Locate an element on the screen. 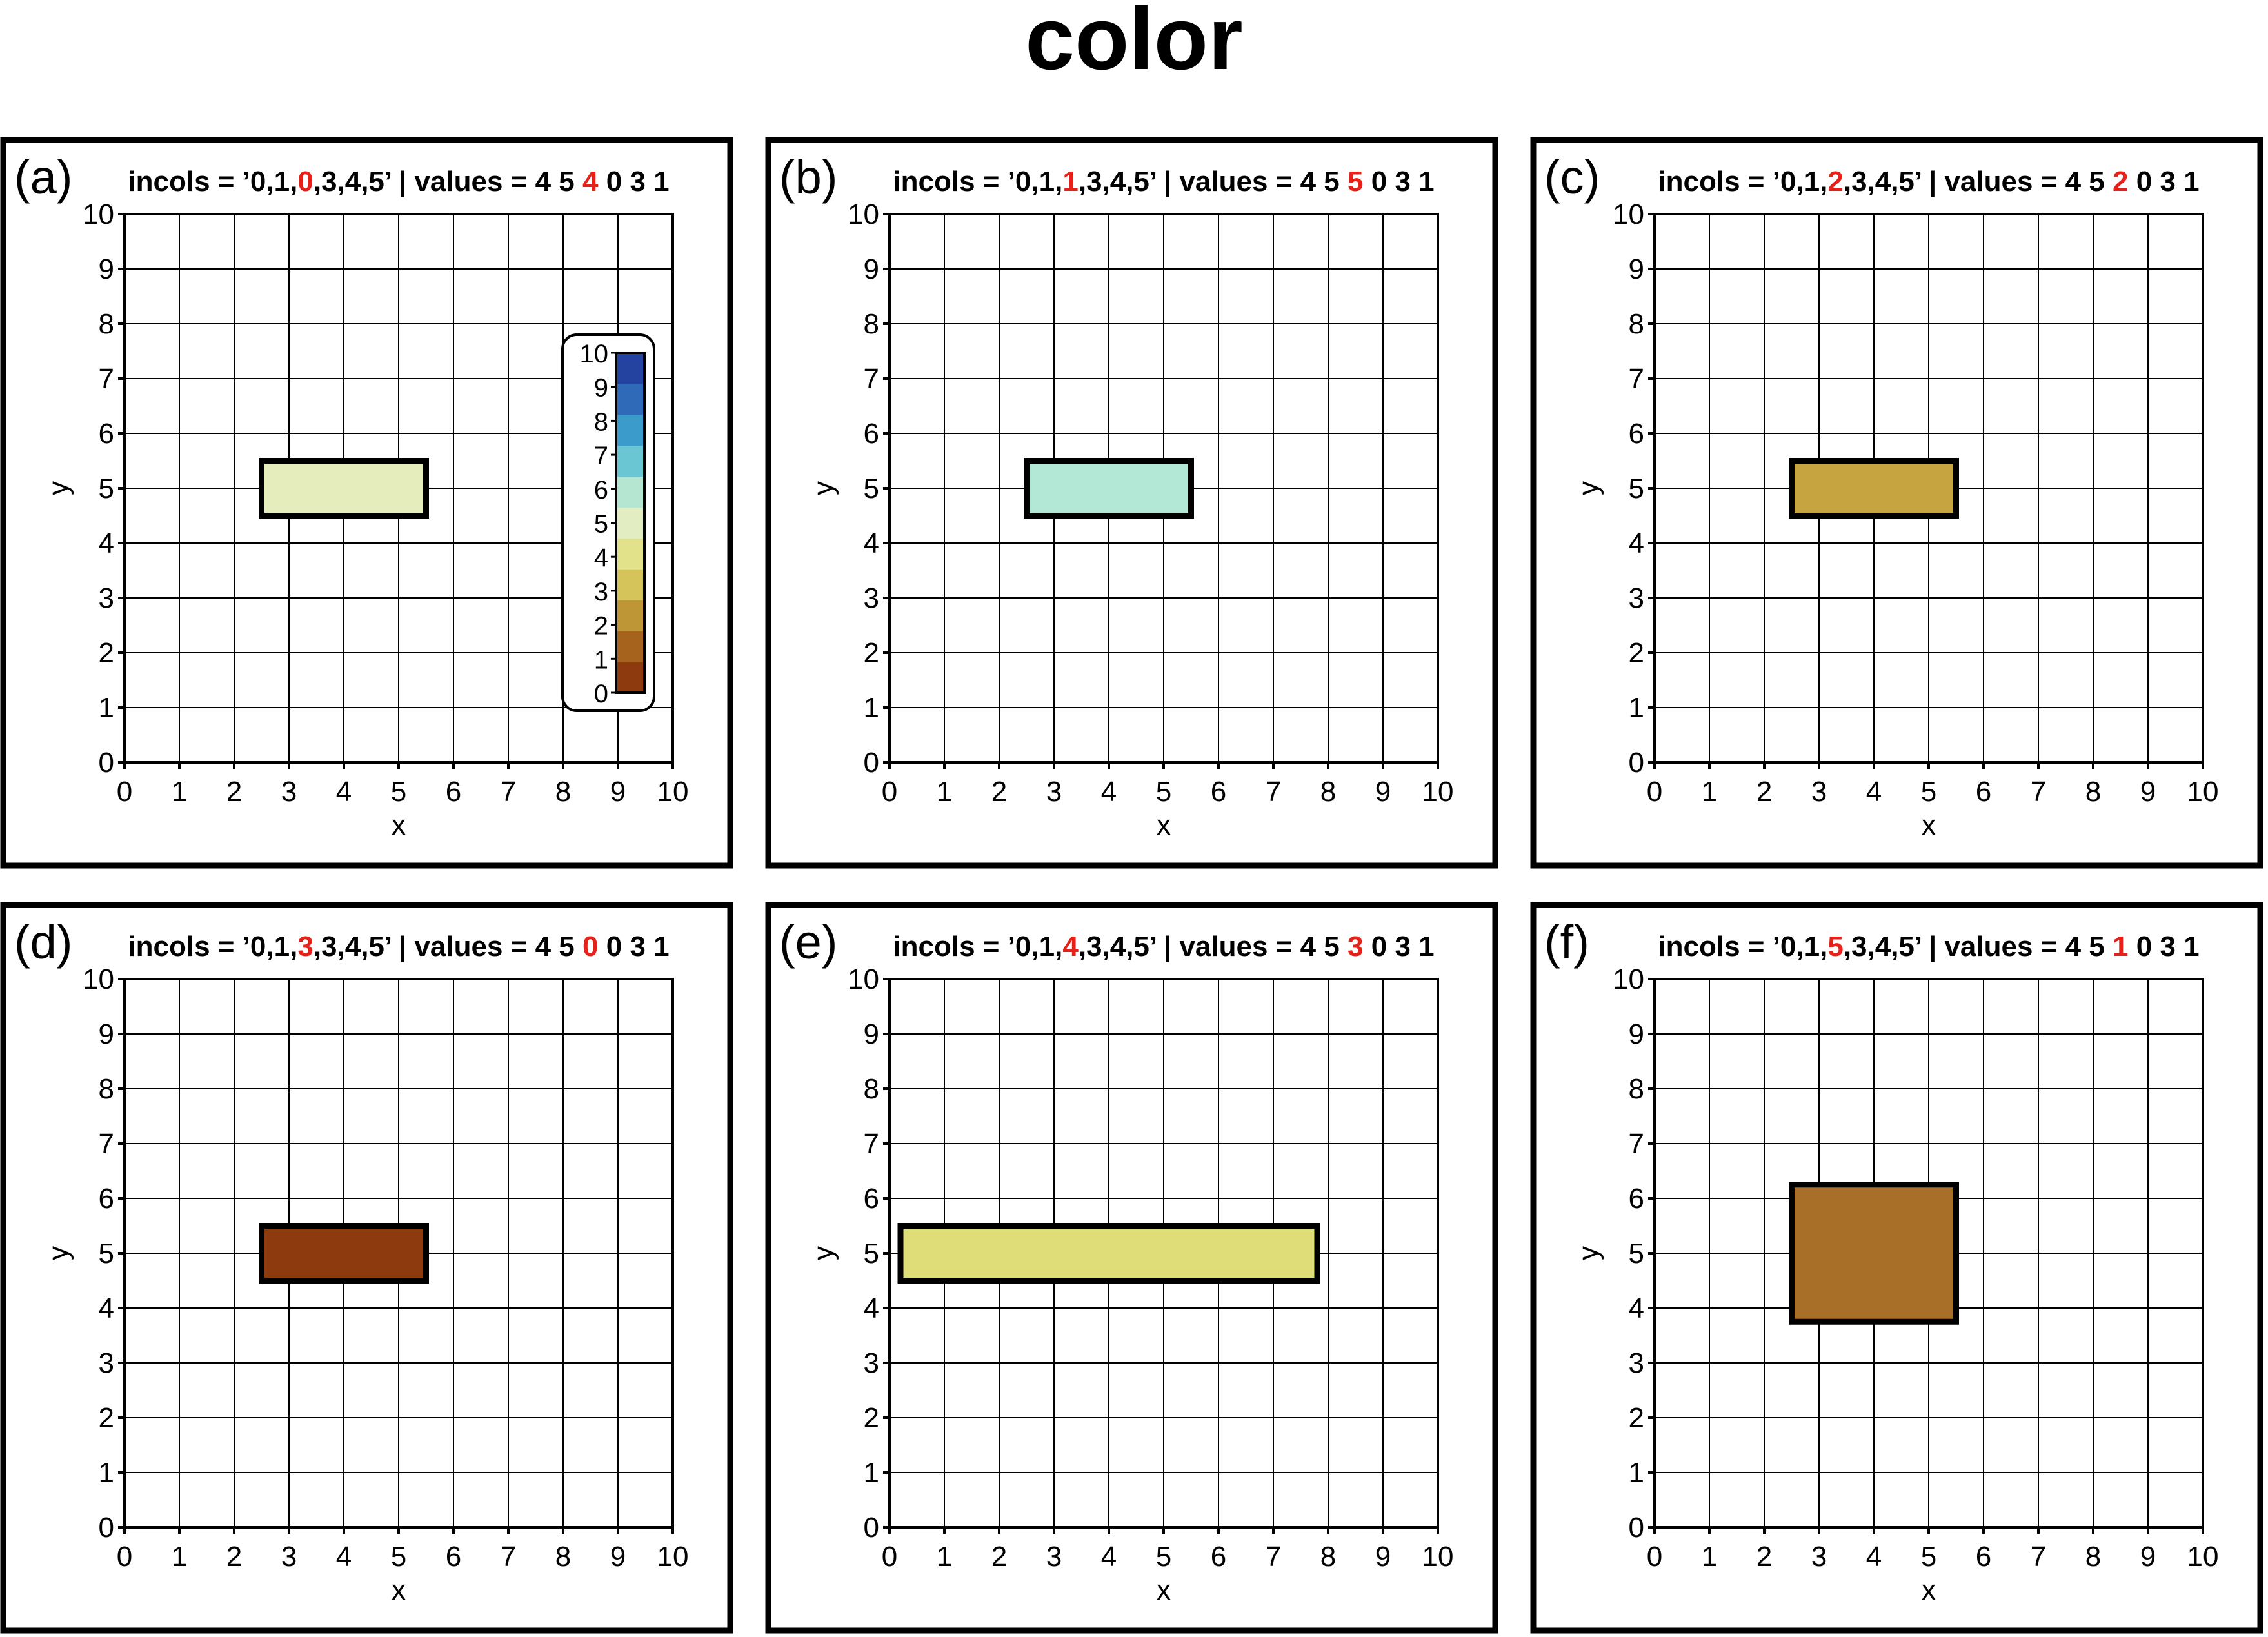 The image size is (2268, 1637). panel-label: (f) is located at coordinates (1567, 942).